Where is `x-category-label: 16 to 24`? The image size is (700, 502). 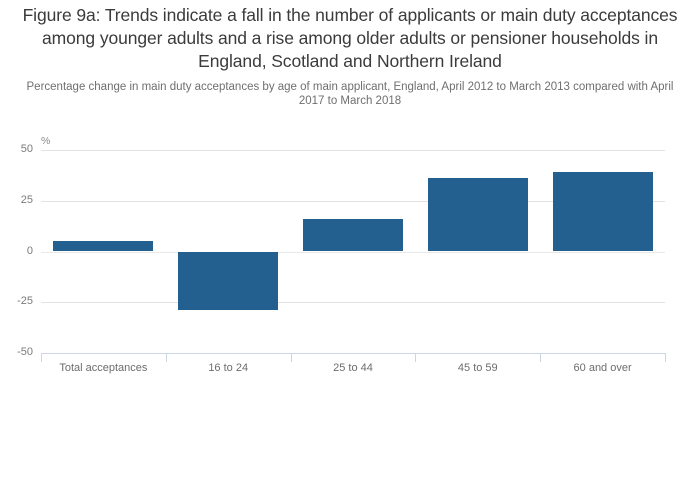
x-category-label: 16 to 24 is located at coordinates (228, 368).